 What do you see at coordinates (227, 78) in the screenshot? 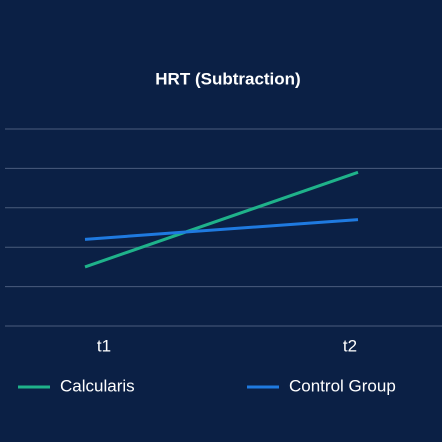
I see `chart-title: HRT (Subtraction)` at bounding box center [227, 78].